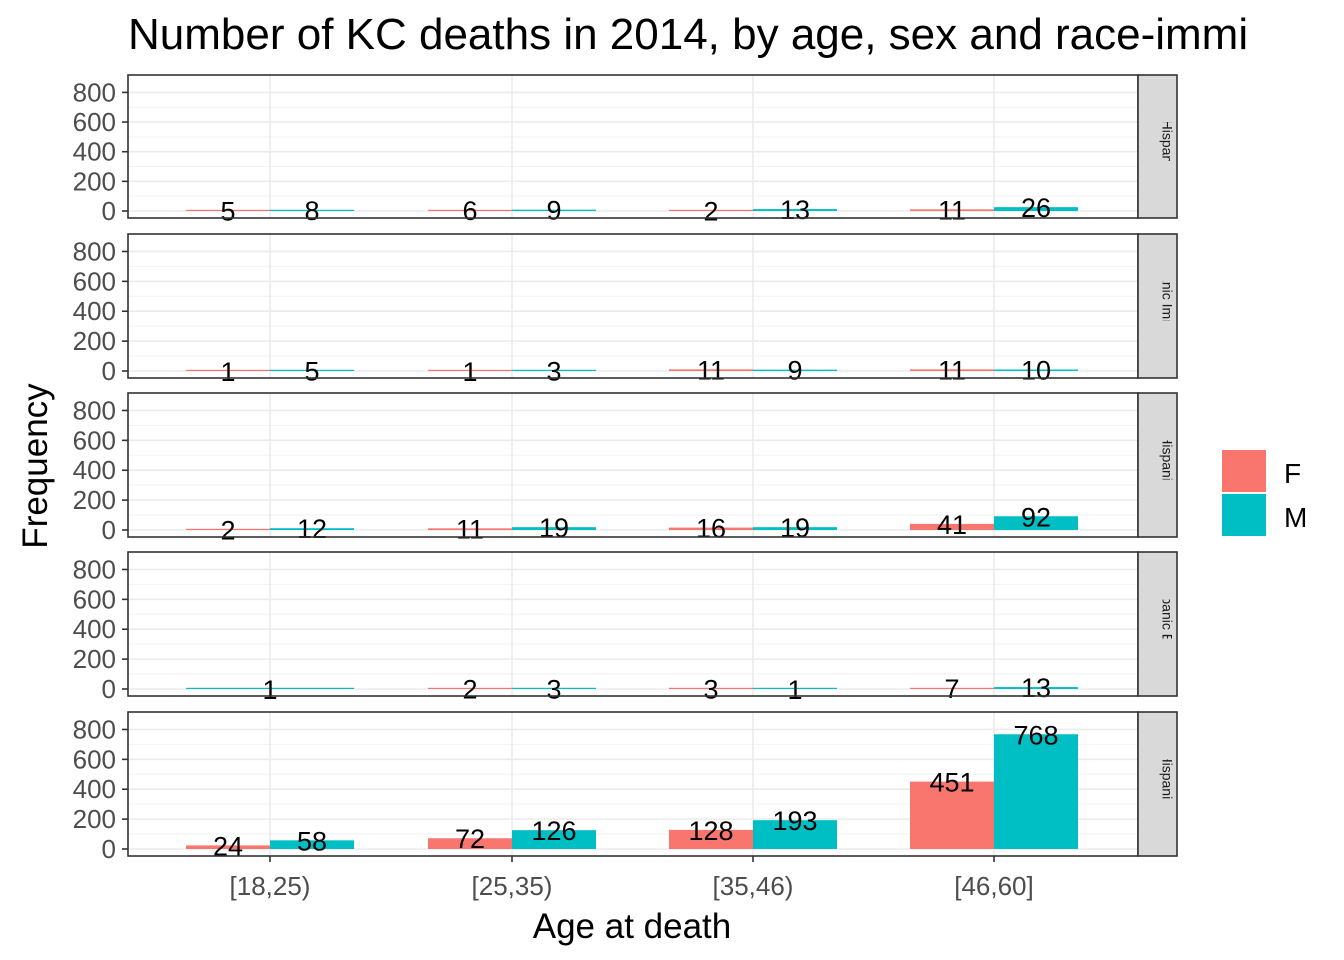 The image size is (1344, 960). What do you see at coordinates (710, 831) in the screenshot?
I see `data-label: 128` at bounding box center [710, 831].